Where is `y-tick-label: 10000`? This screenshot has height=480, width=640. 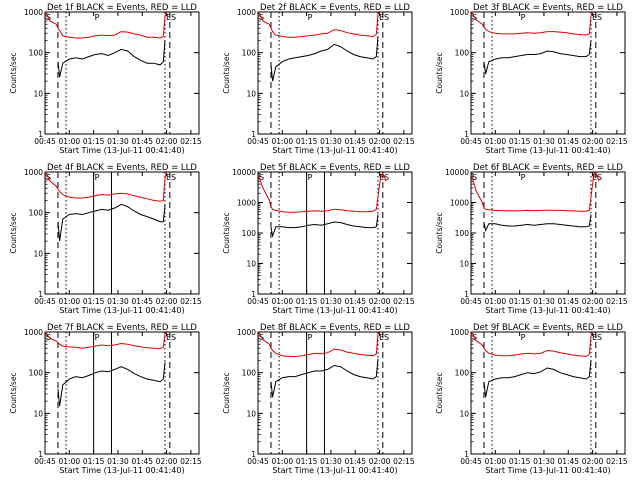
y-tick-label: 10000 is located at coordinates (244, 172).